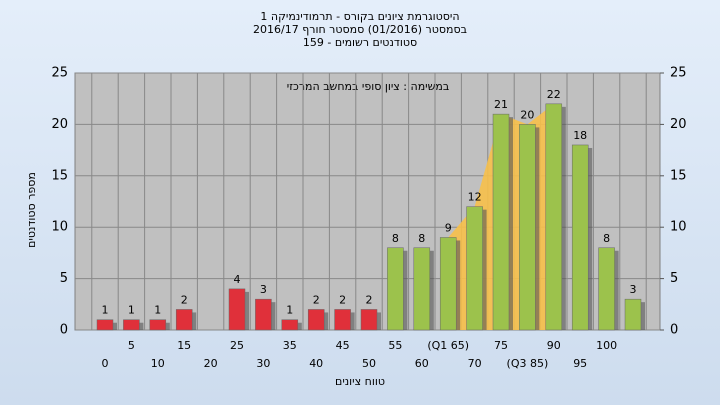  Describe the element at coordinates (31, 210) in the screenshot. I see `y-axis-label: מספר סטודנטים` at that location.